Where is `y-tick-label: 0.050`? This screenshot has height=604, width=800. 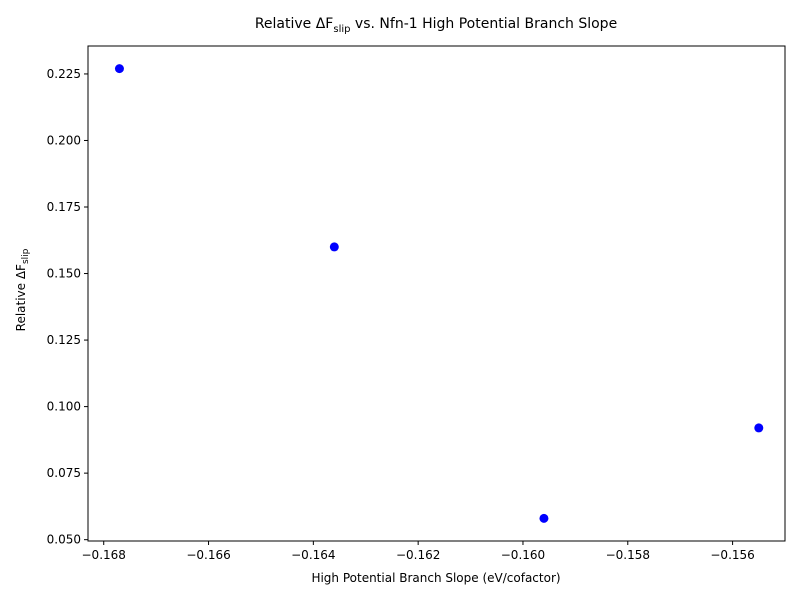 y-tick-label: 0.050 is located at coordinates (64, 540).